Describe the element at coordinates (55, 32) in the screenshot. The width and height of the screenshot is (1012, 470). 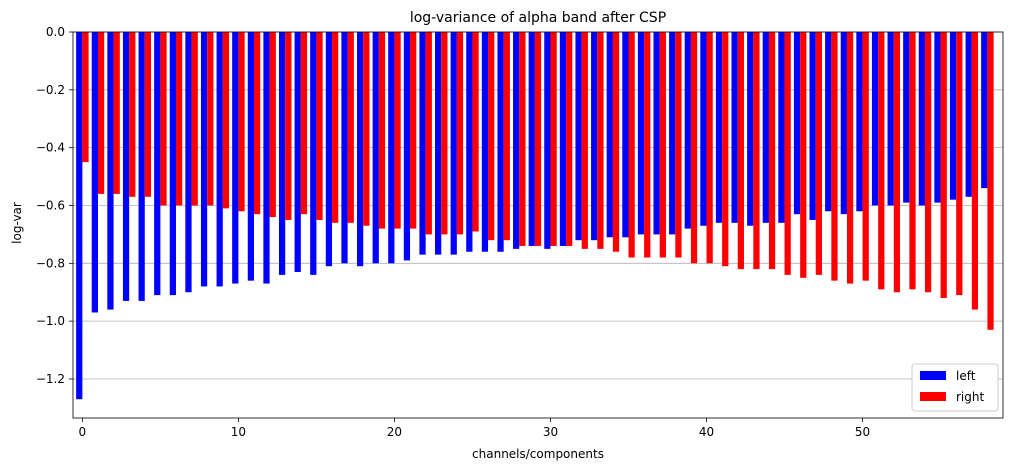
I see `y-tick-label: 0.0` at that location.